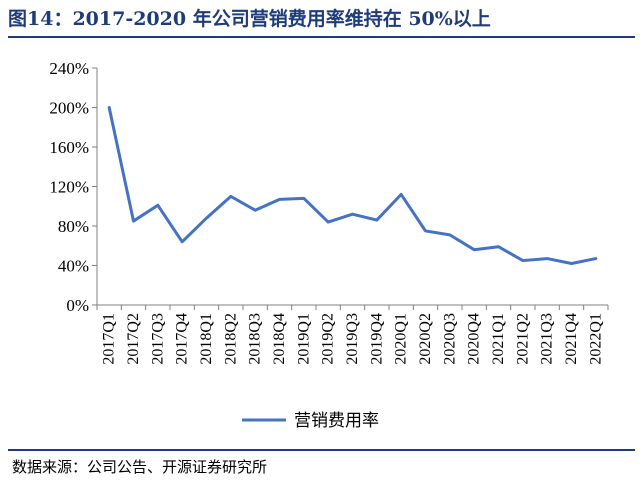 Image resolution: width=643 pixels, height=490 pixels. Describe the element at coordinates (109, 339) in the screenshot. I see `x-tick-label: 2017Q1` at that location.